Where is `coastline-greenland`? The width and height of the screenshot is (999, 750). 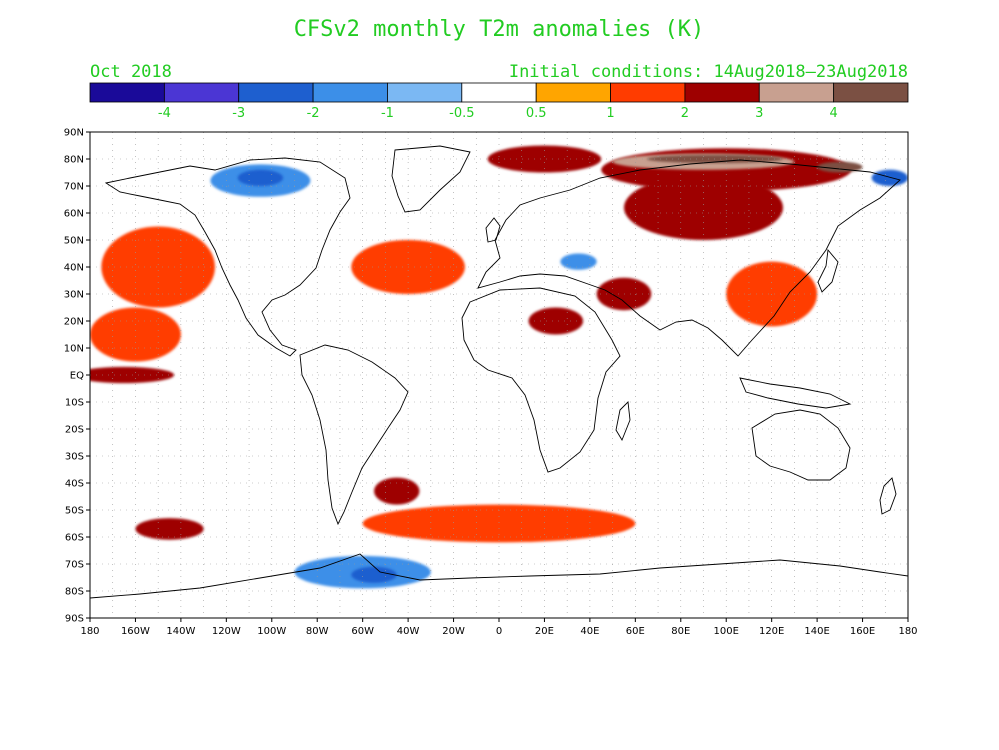 coastline-greenland is located at coordinates (431, 179).